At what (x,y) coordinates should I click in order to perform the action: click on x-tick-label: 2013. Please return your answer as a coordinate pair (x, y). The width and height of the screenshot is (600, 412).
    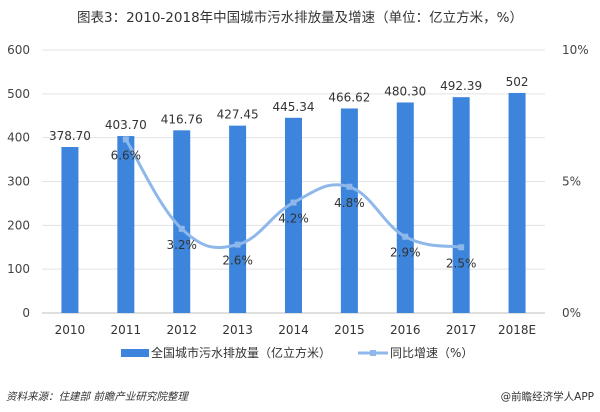
    Looking at the image, I should click on (237, 330).